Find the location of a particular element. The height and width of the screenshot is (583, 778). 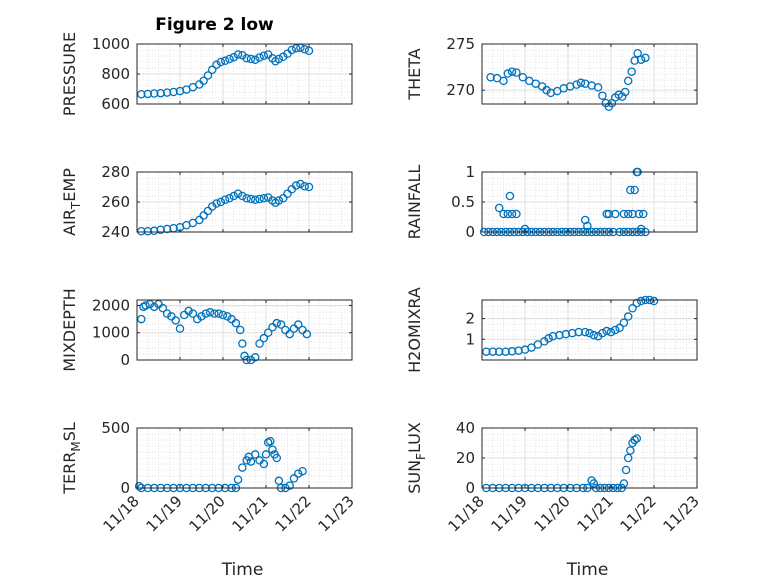

y-tick-label: 1 is located at coordinates (470, 172).